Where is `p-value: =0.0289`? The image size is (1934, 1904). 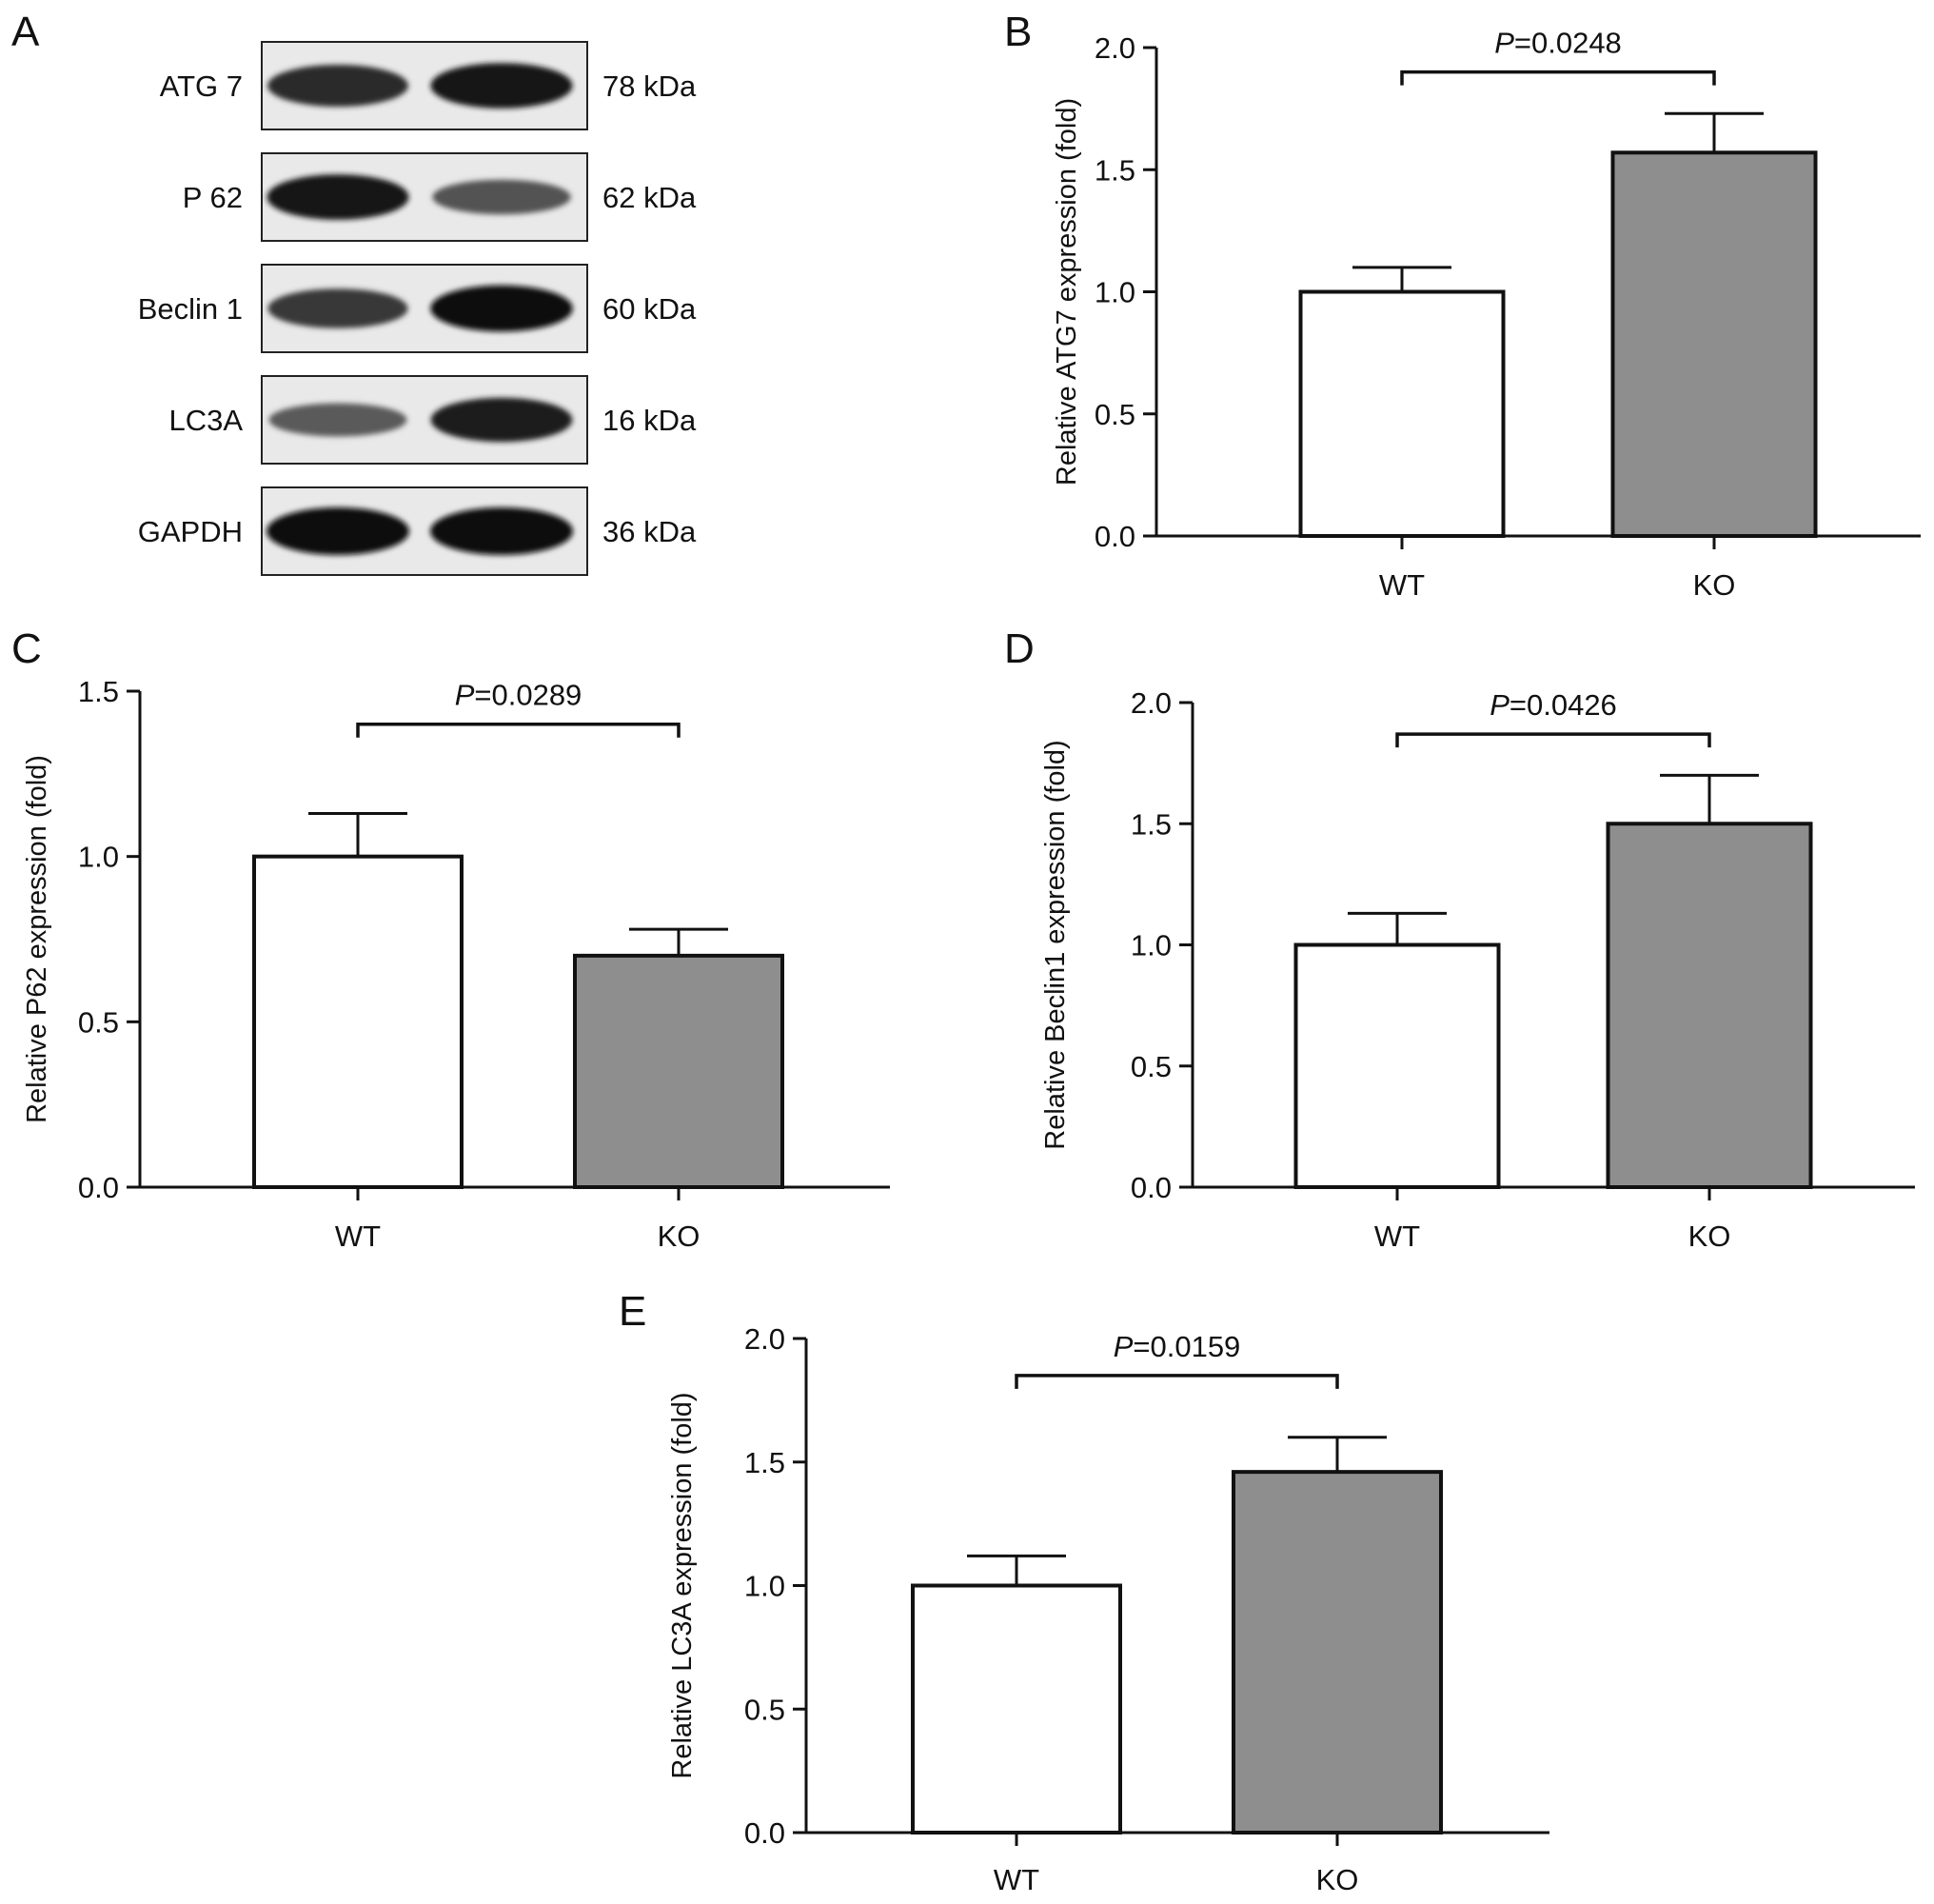
p-value: =0.0289 is located at coordinates (528, 695).